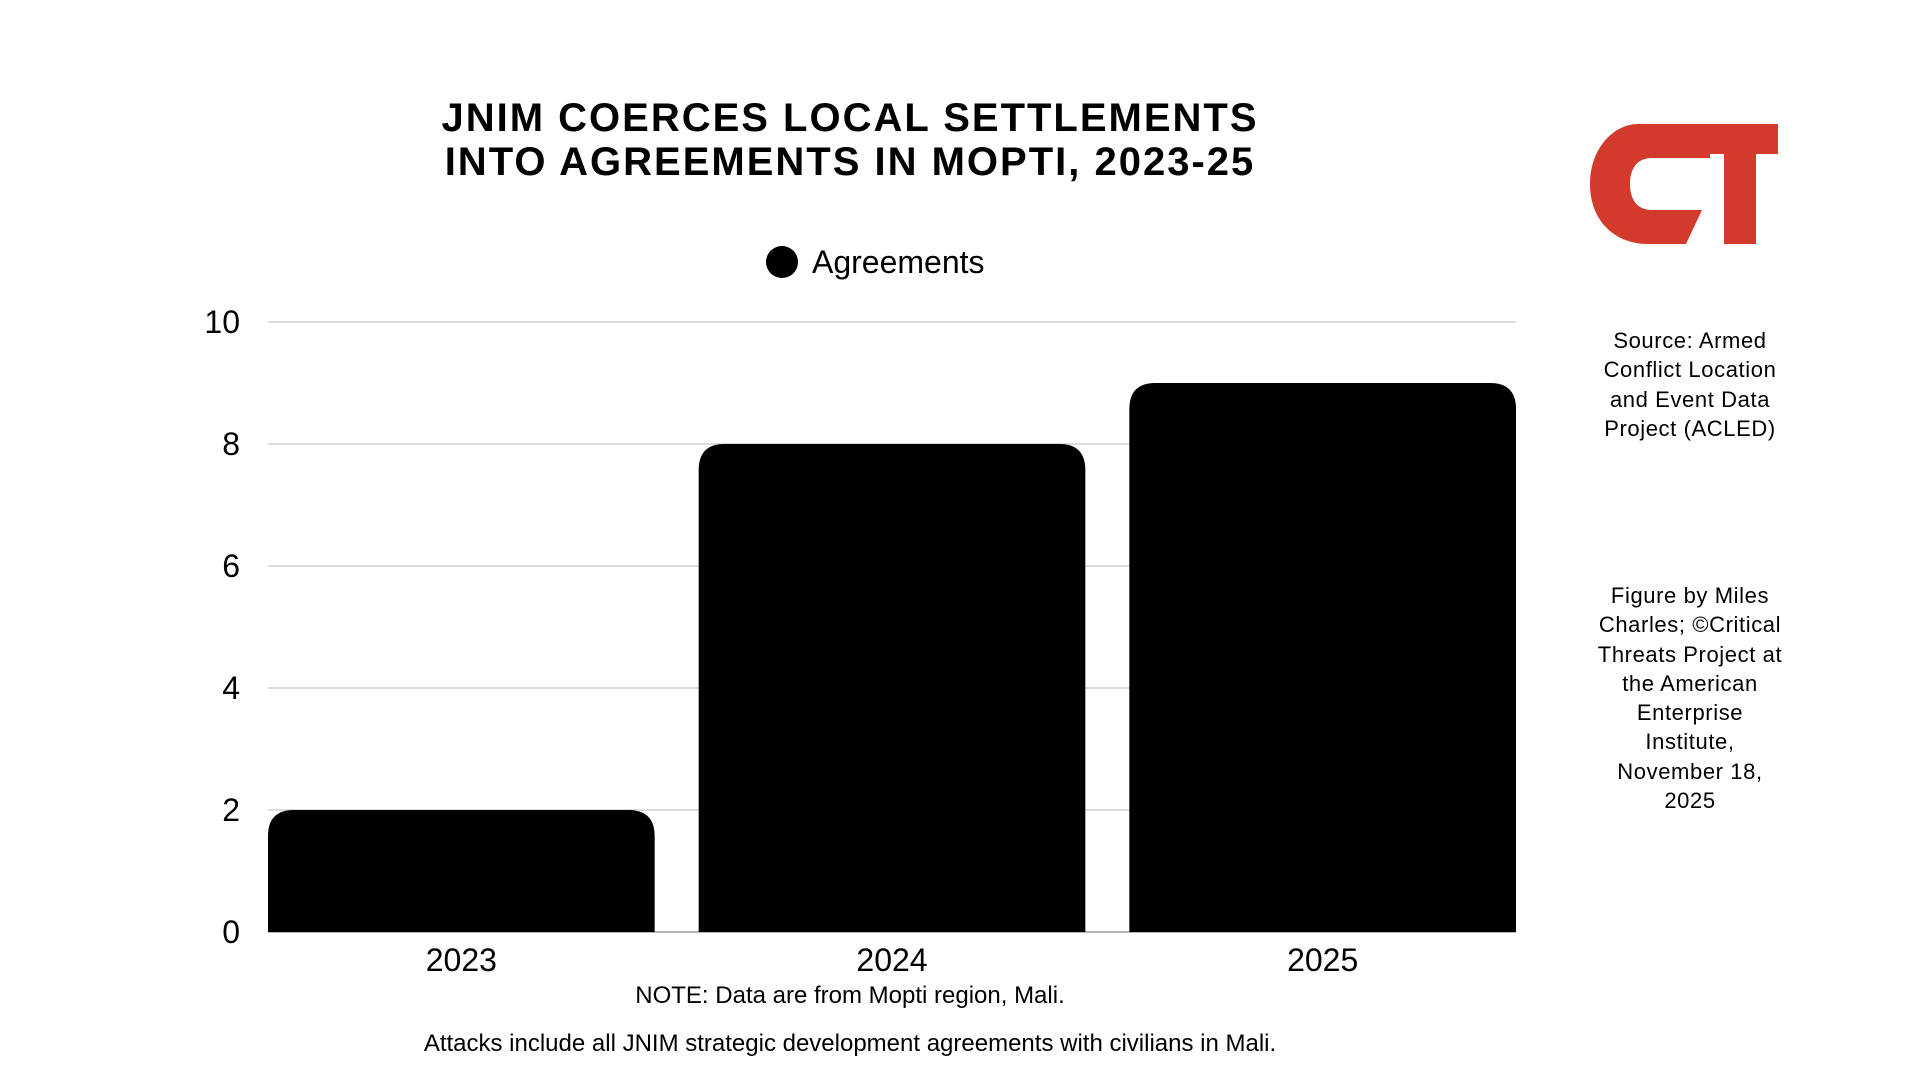 The width and height of the screenshot is (1920, 1080). I want to click on y-tick-label: 8, so click(231, 444).